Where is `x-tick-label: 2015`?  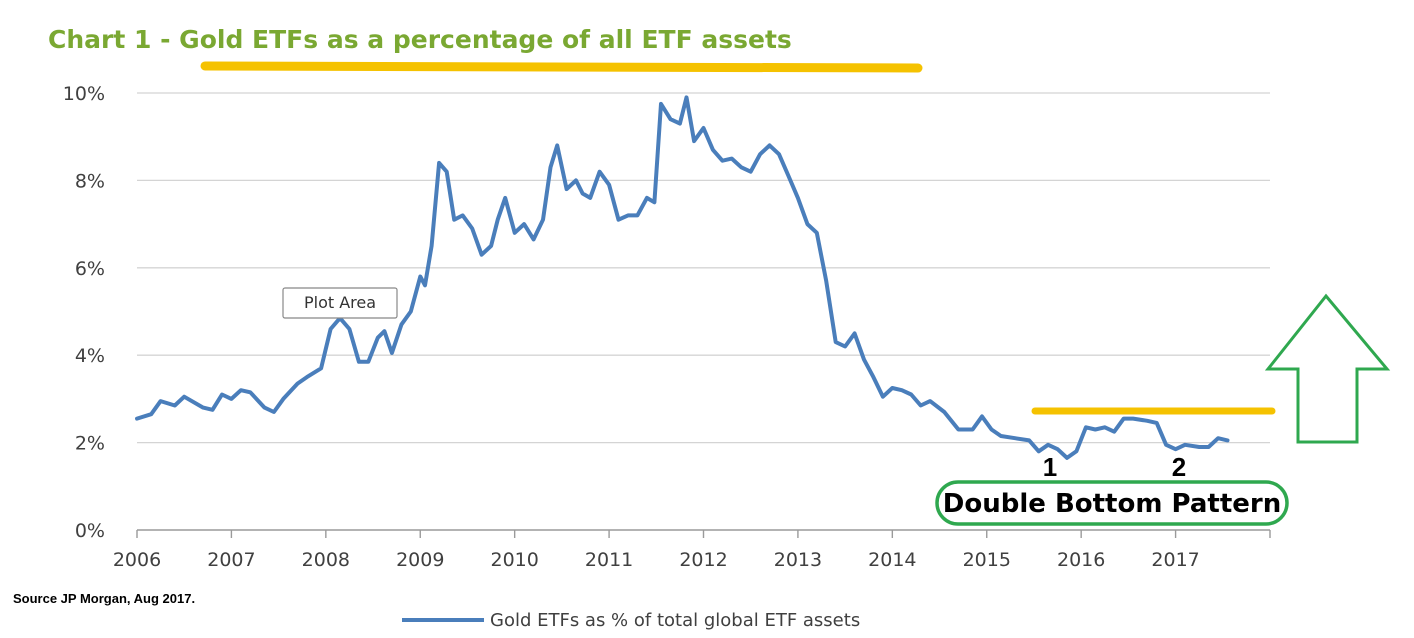
x-tick-label: 2015 is located at coordinates (987, 560).